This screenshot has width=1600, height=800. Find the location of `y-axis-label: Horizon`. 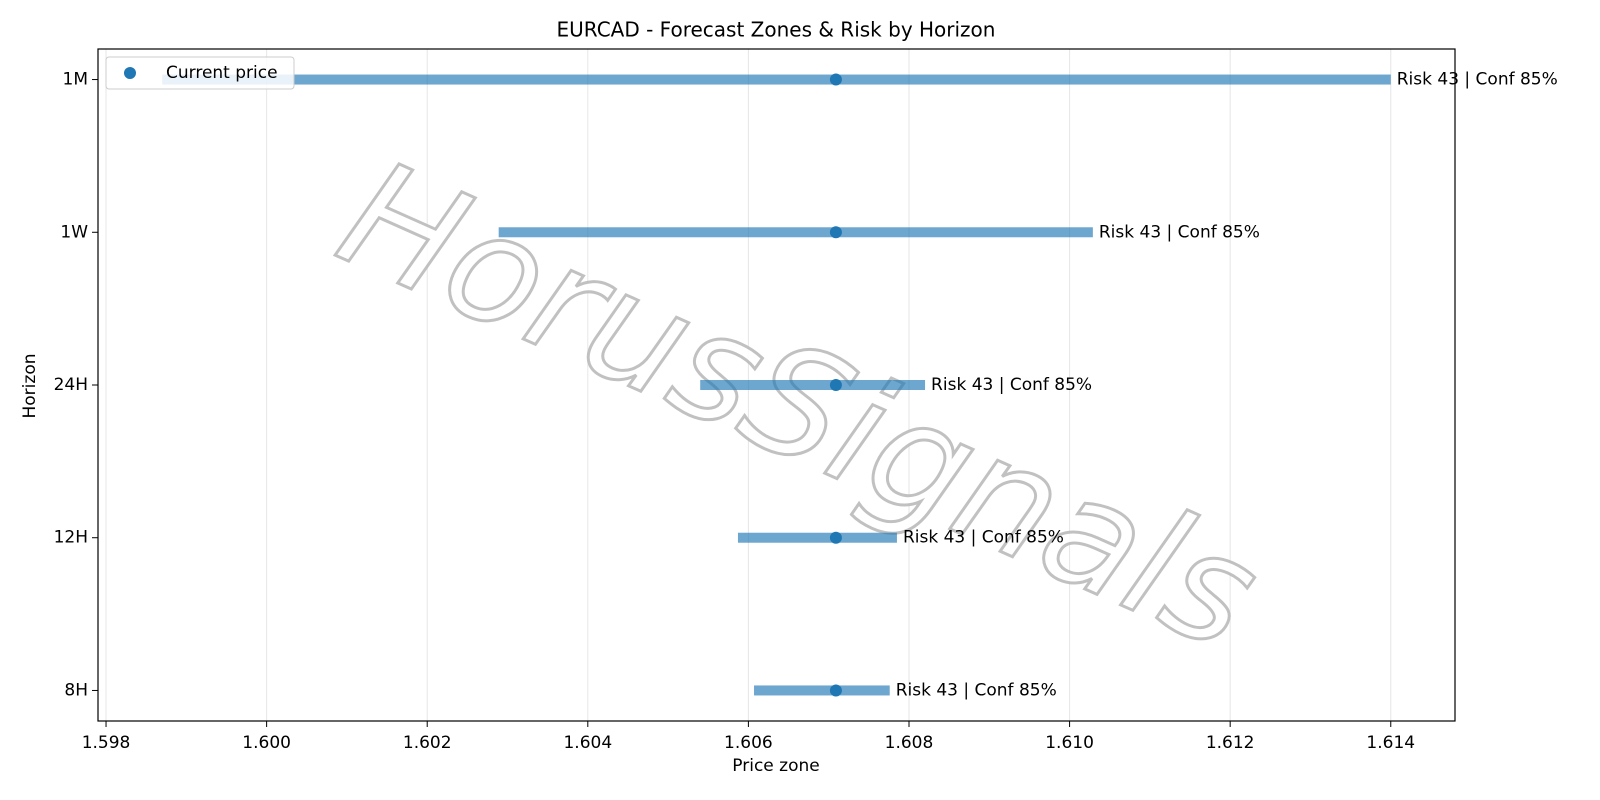

y-axis-label: Horizon is located at coordinates (30, 386).